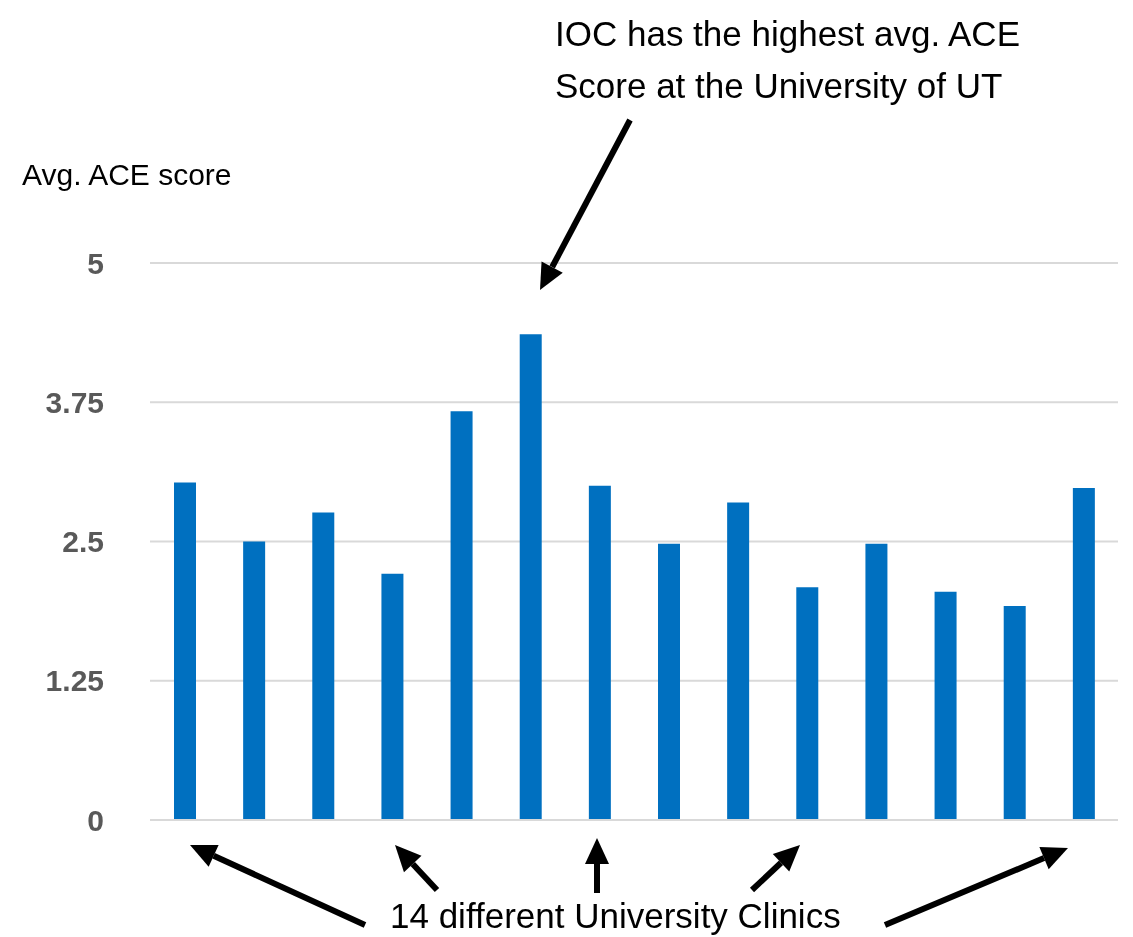 The image size is (1133, 937). What do you see at coordinates (83, 542) in the screenshot?
I see `y-tick-label: 2.5` at bounding box center [83, 542].